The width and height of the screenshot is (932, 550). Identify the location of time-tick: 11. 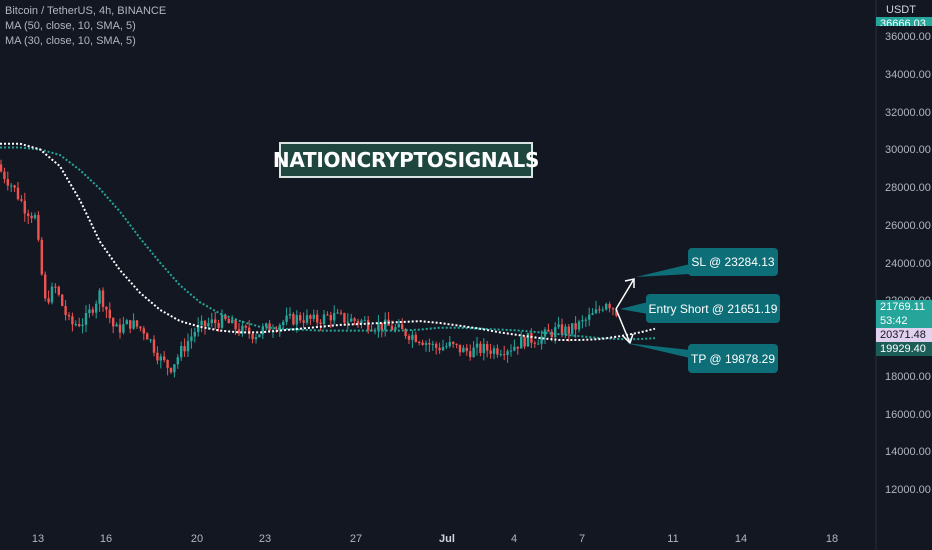
(673, 539).